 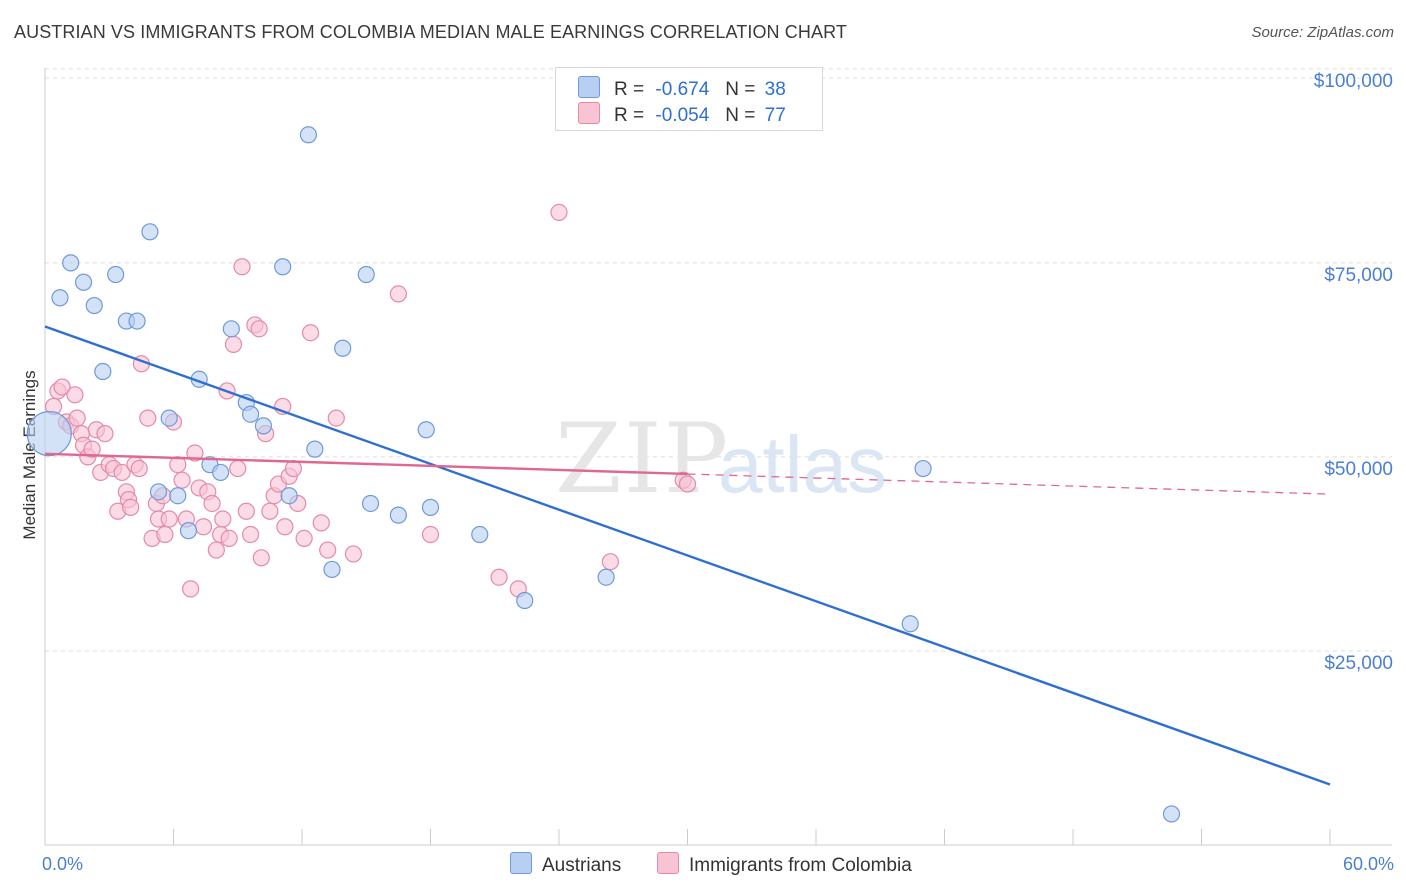 I want to click on legend-item-colombia: Immigrants from Colombia, so click(x=784, y=864).